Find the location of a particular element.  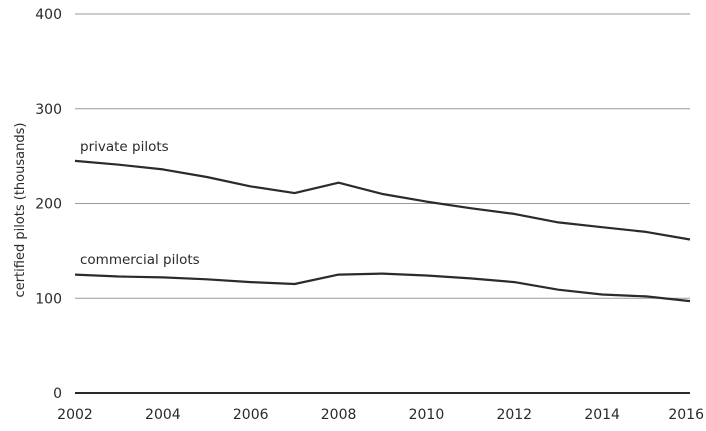

x-tick-label: 2014 is located at coordinates (602, 415).